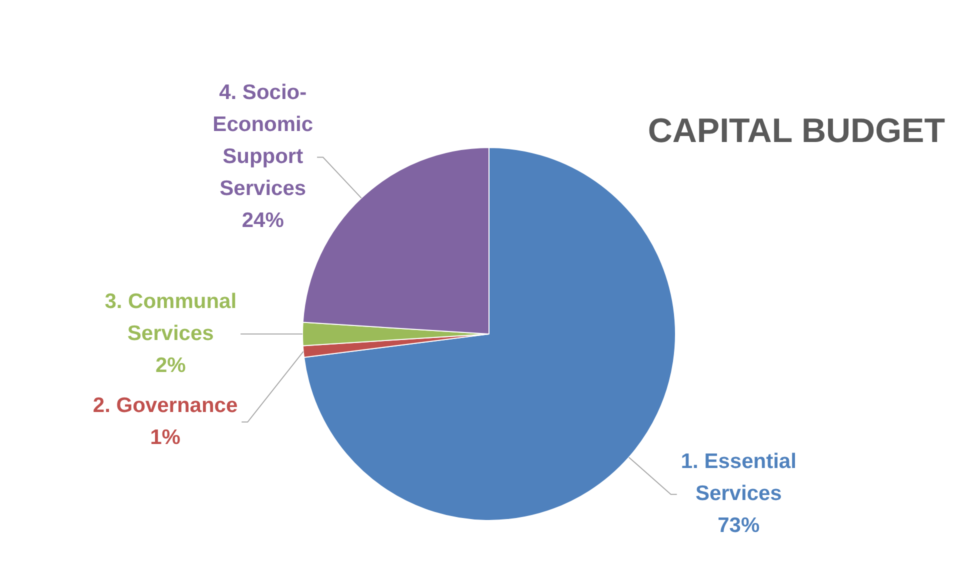 This screenshot has width=959, height=574. What do you see at coordinates (796, 131) in the screenshot?
I see `text: CAPITAL BUDGET` at bounding box center [796, 131].